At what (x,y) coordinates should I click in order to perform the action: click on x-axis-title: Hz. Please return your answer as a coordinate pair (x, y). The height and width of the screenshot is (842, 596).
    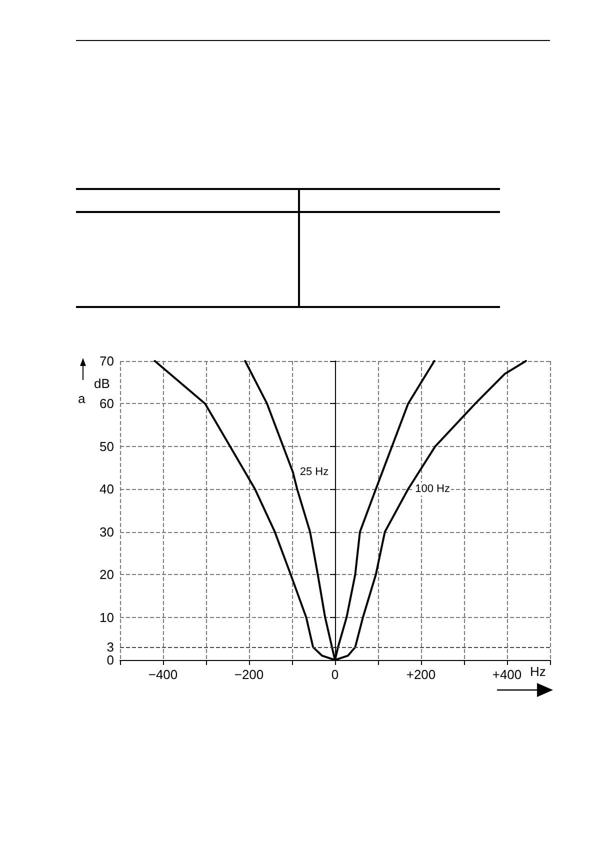
    Looking at the image, I should click on (538, 671).